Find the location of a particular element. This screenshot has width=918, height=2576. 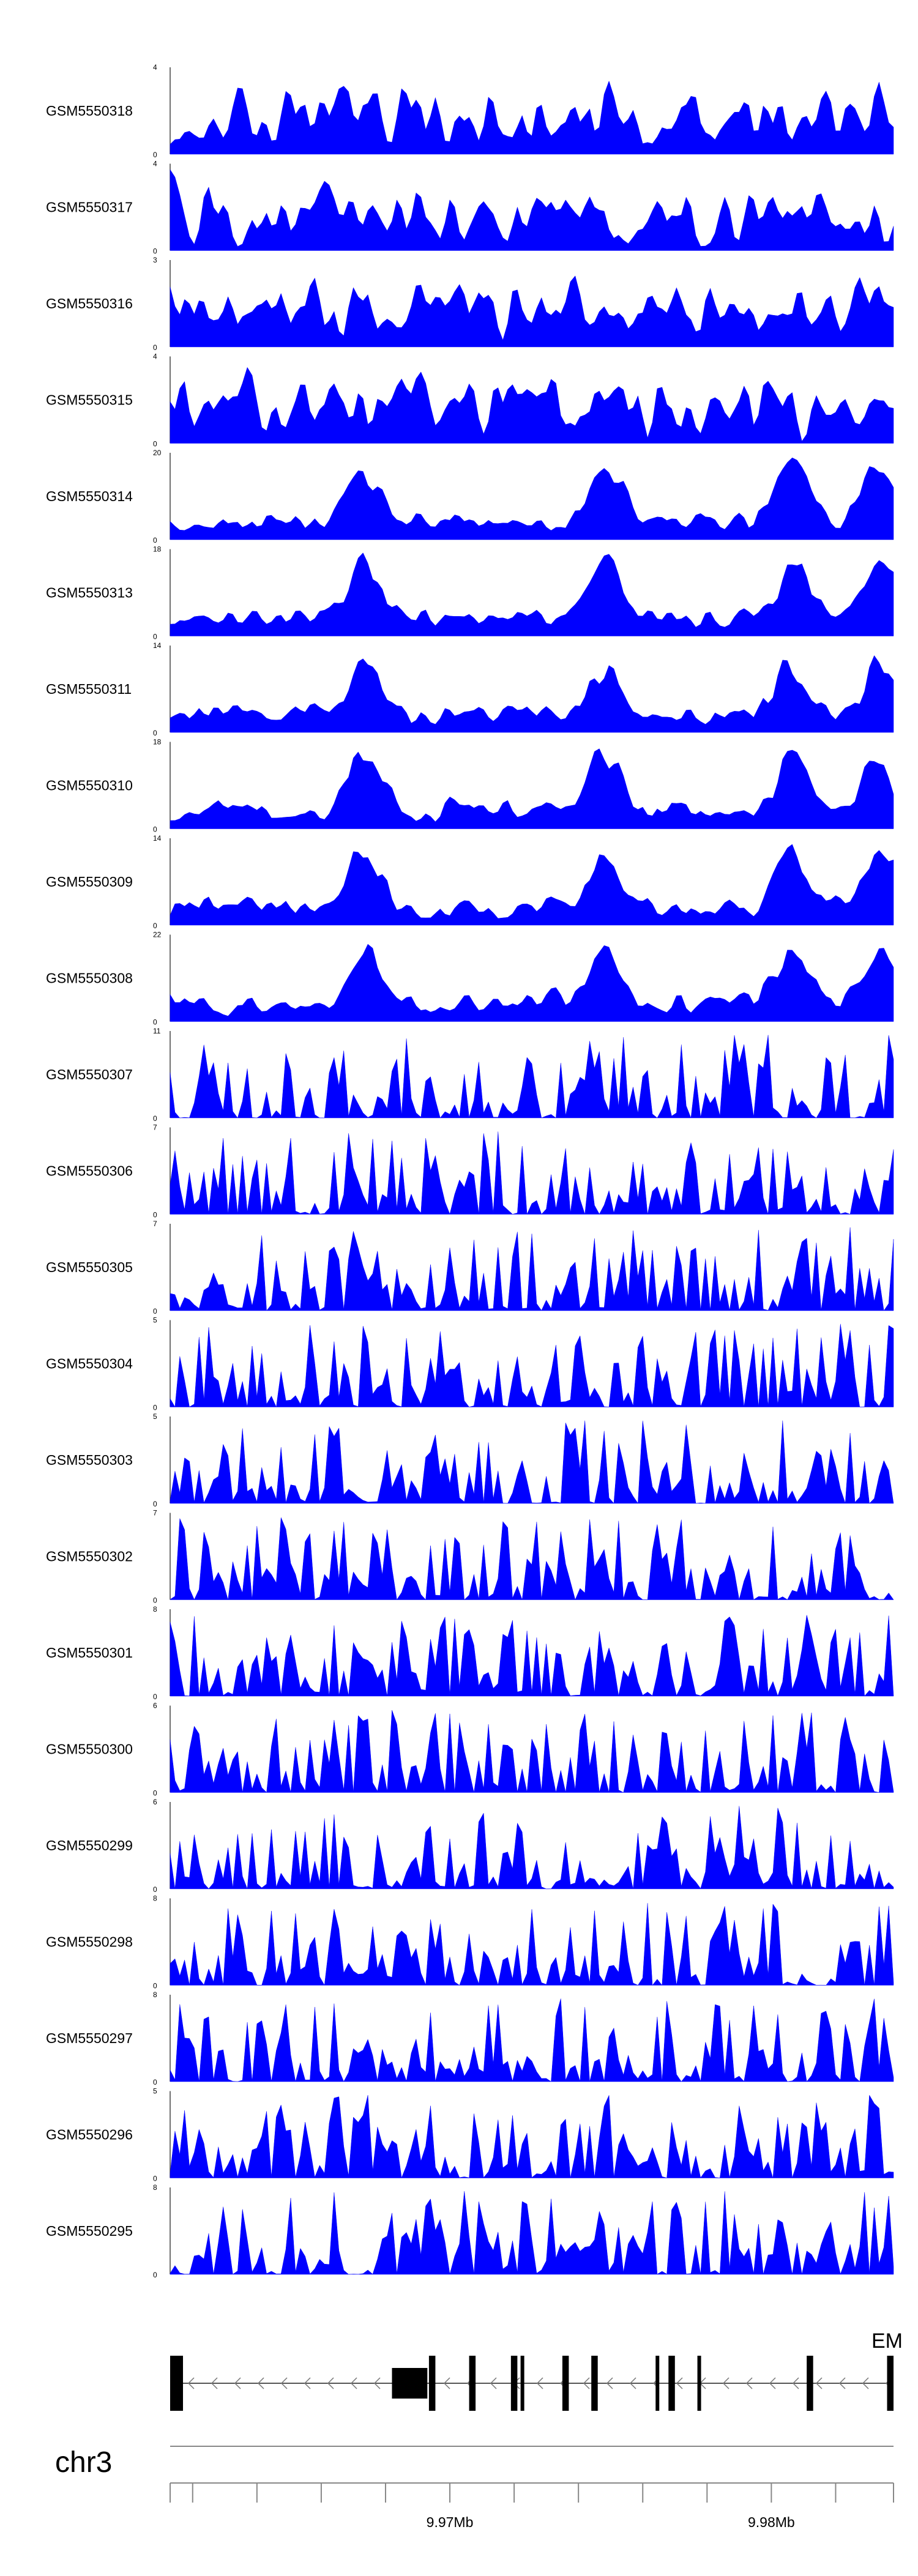

gene-model-track: EM is located at coordinates (536, 2370).